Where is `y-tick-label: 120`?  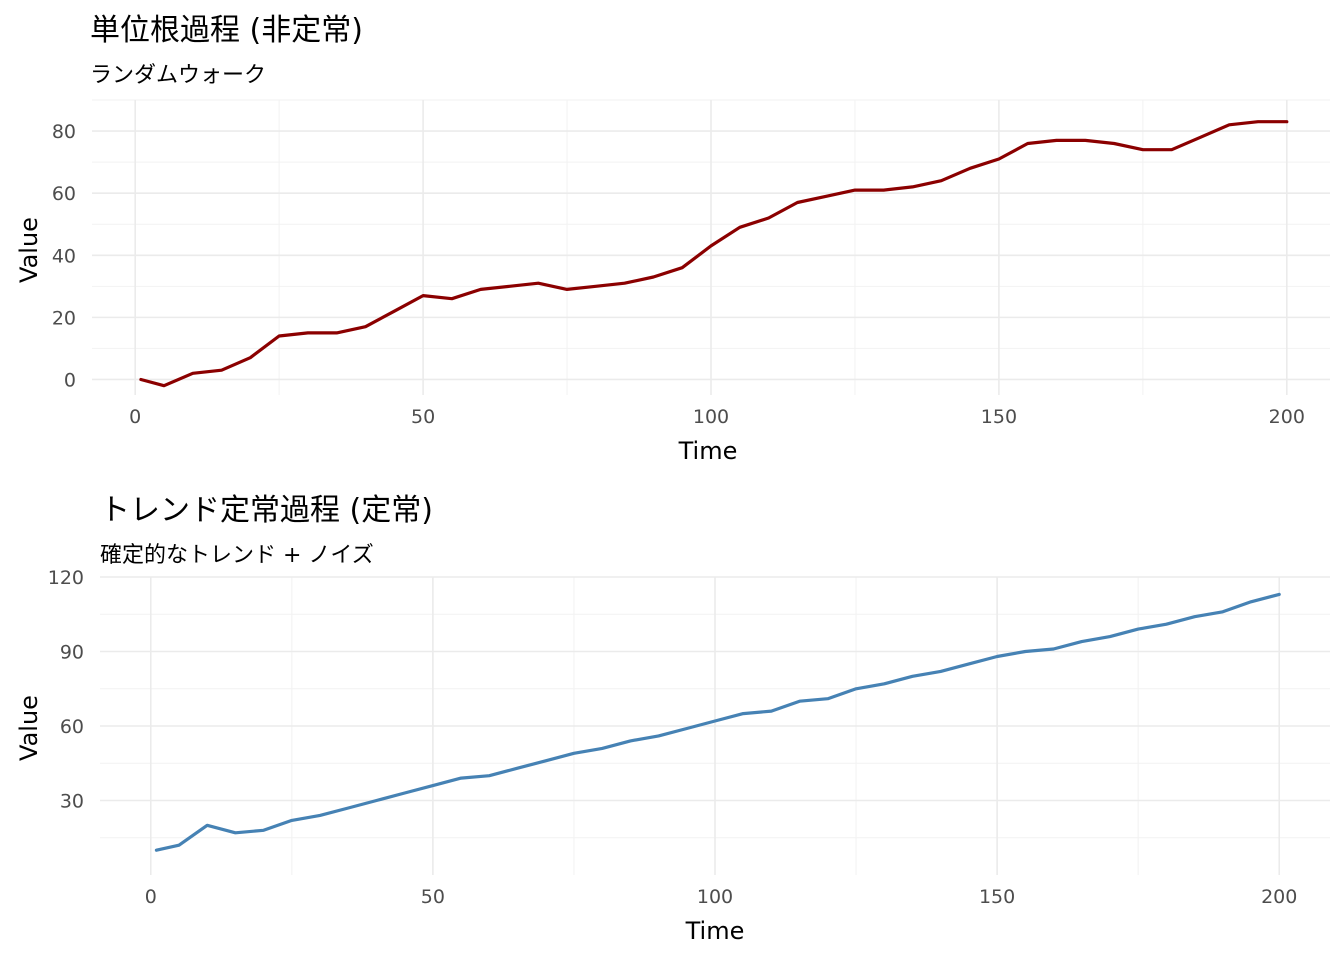 y-tick-label: 120 is located at coordinates (66, 578).